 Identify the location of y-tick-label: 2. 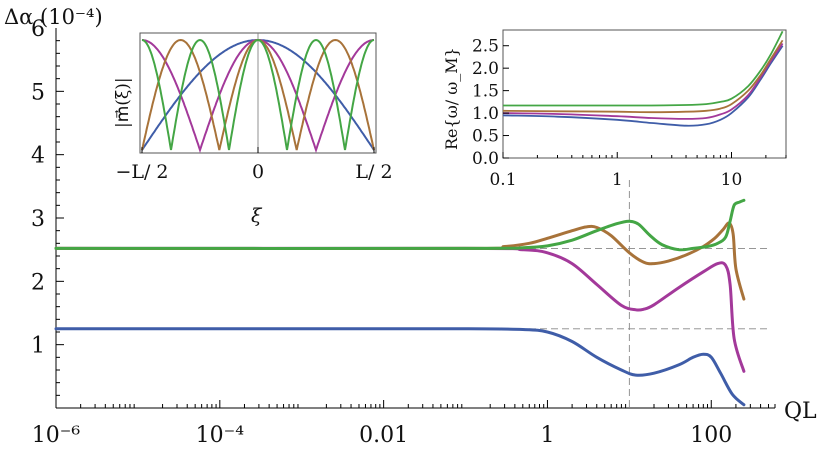
(38, 282).